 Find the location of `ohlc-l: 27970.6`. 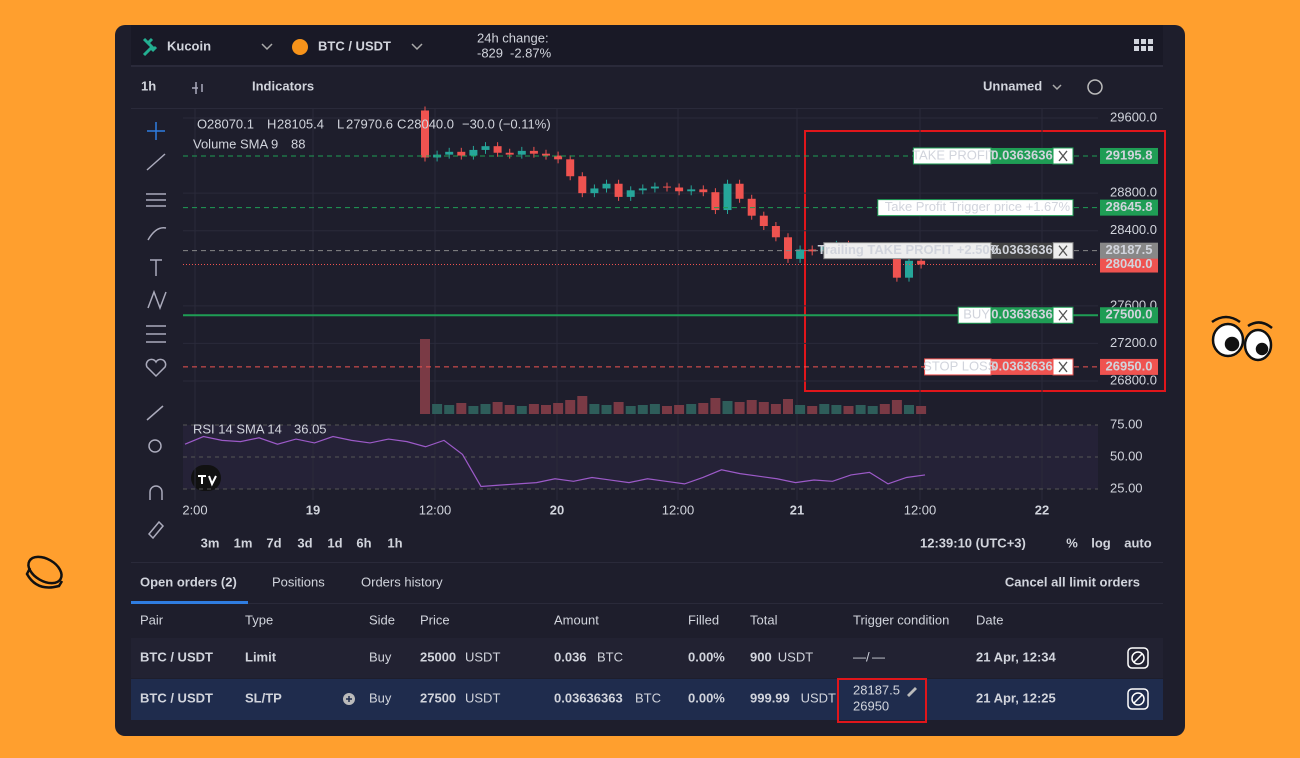

ohlc-l: 27970.6 is located at coordinates (369, 123).